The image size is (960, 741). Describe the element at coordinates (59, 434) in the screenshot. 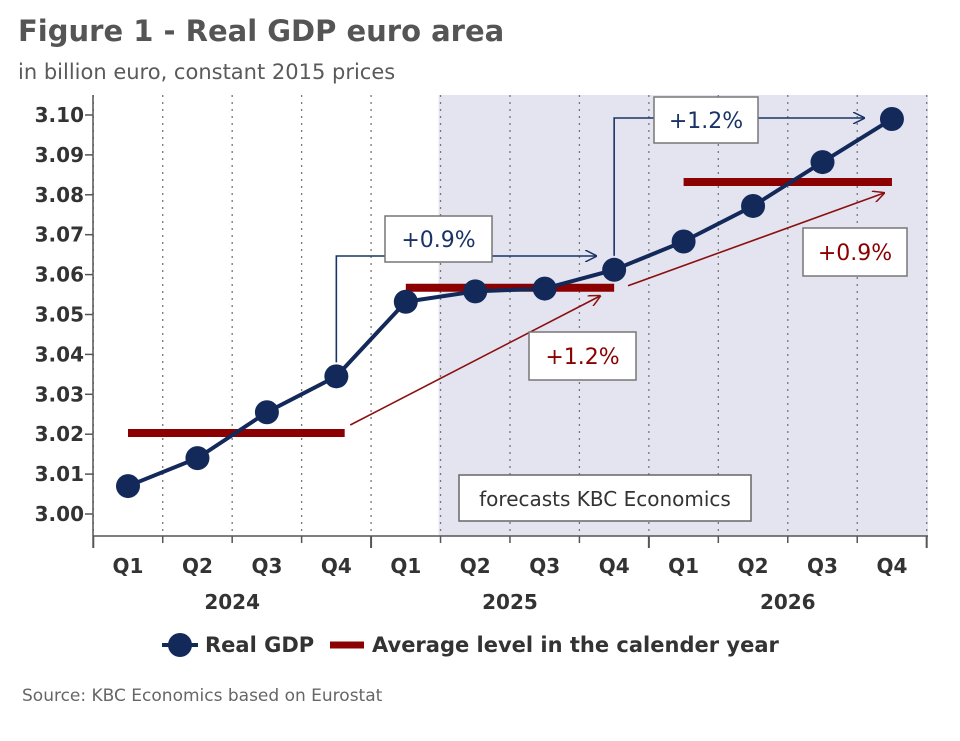

I see `y-tick-label: 3.02` at that location.